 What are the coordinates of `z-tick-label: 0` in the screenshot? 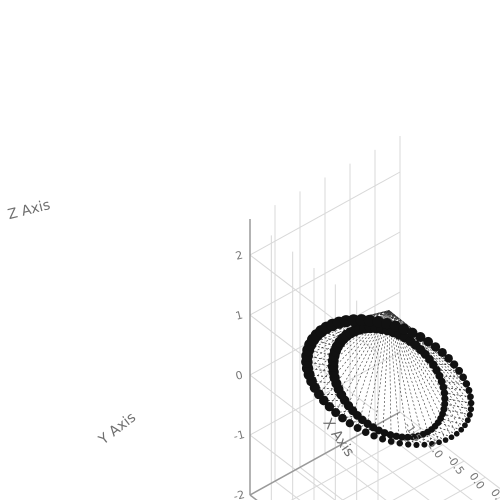 It's located at (239, 375).